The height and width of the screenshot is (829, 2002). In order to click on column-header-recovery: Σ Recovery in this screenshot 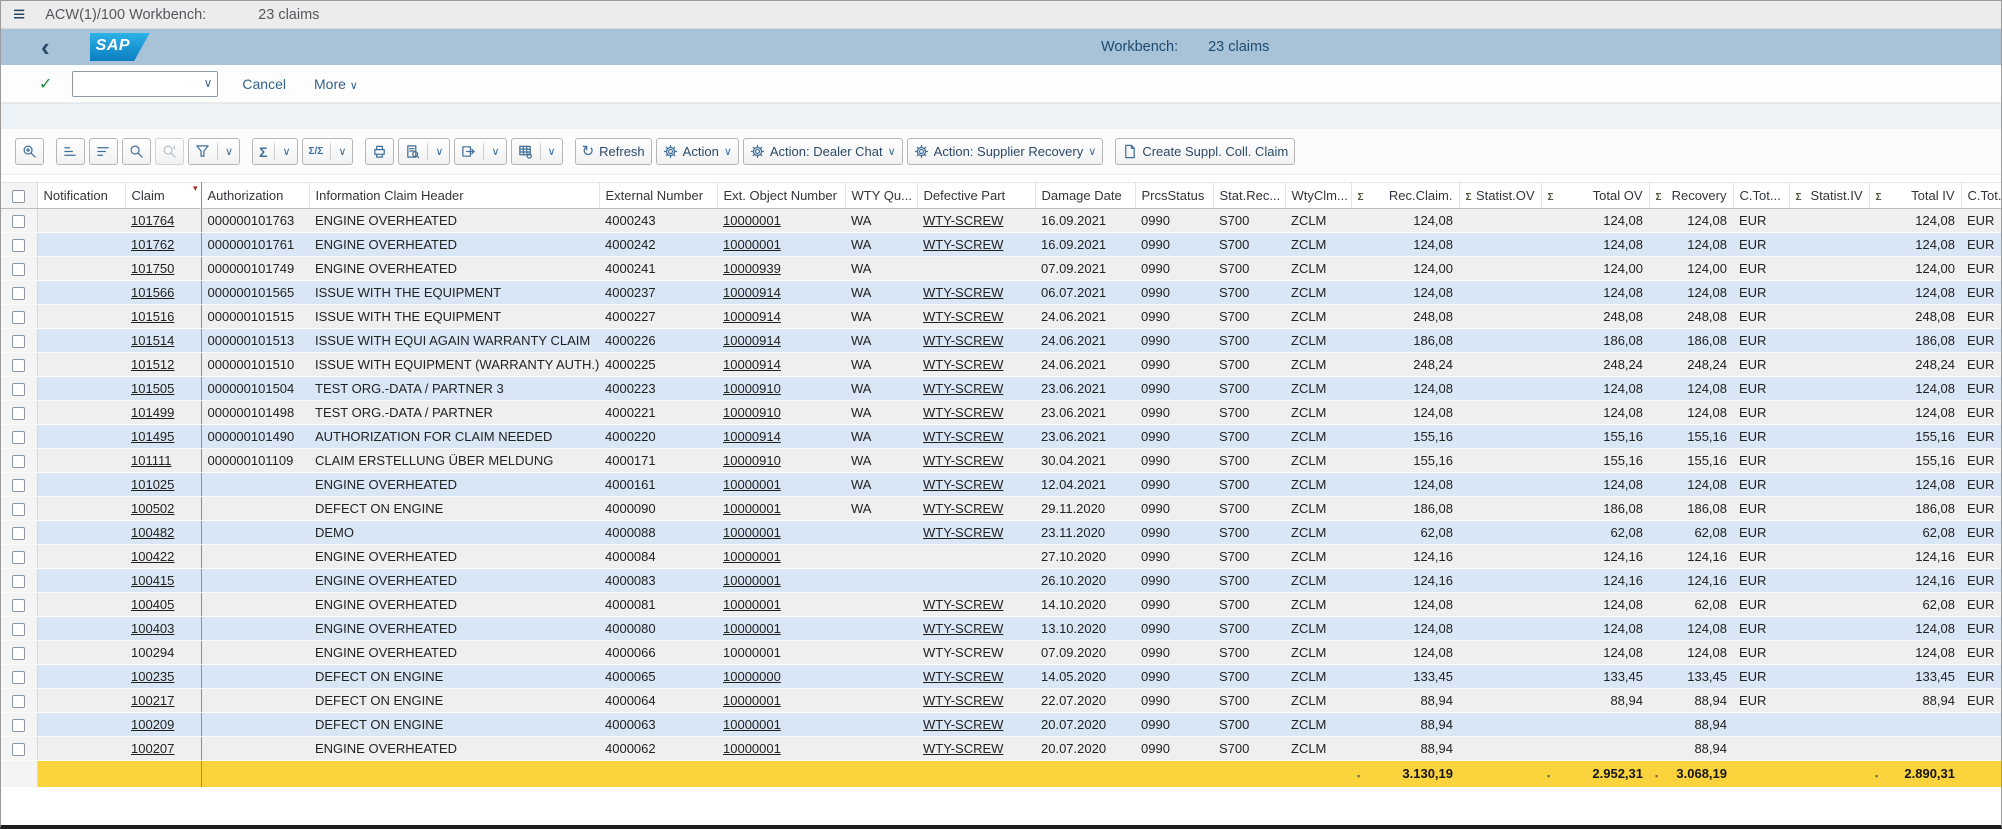, I will do `click(1691, 195)`.